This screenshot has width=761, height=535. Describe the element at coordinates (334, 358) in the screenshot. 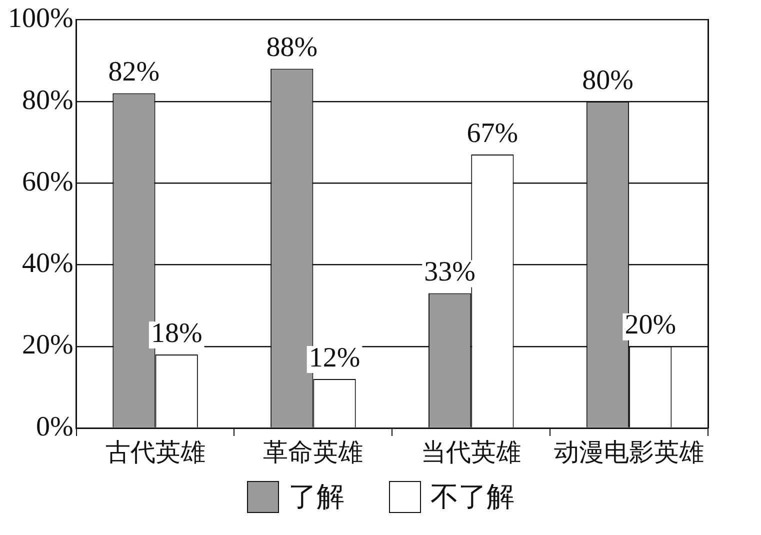

I see `data-label: 12%` at that location.